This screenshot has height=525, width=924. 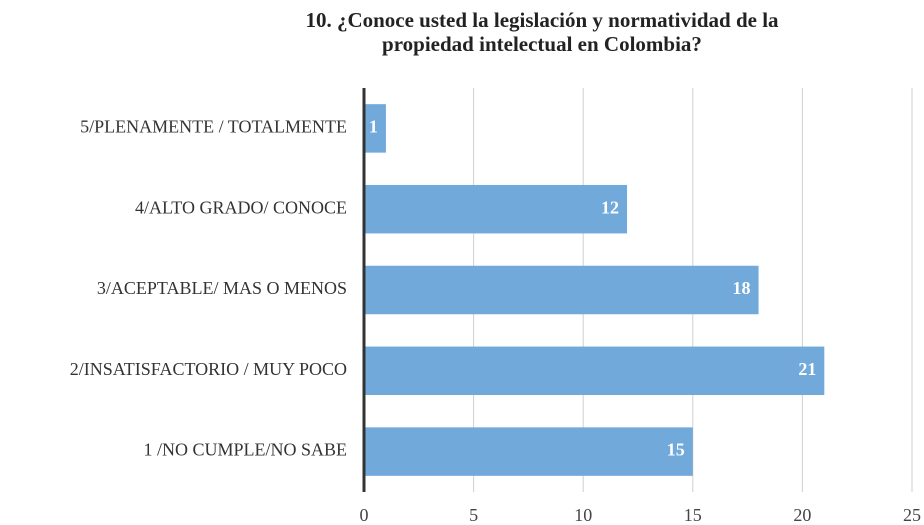 I want to click on x-tick-label: 20, so click(x=802, y=515).